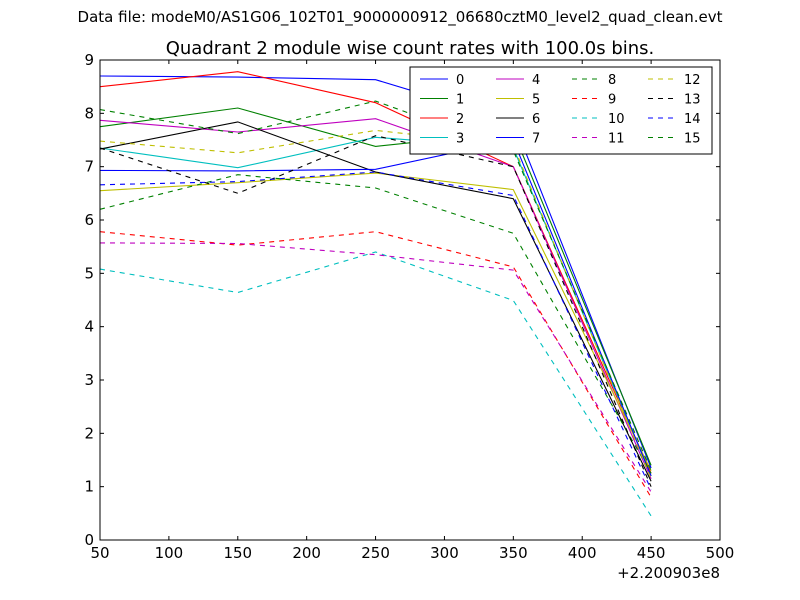  I want to click on legend-box, so click(561, 110).